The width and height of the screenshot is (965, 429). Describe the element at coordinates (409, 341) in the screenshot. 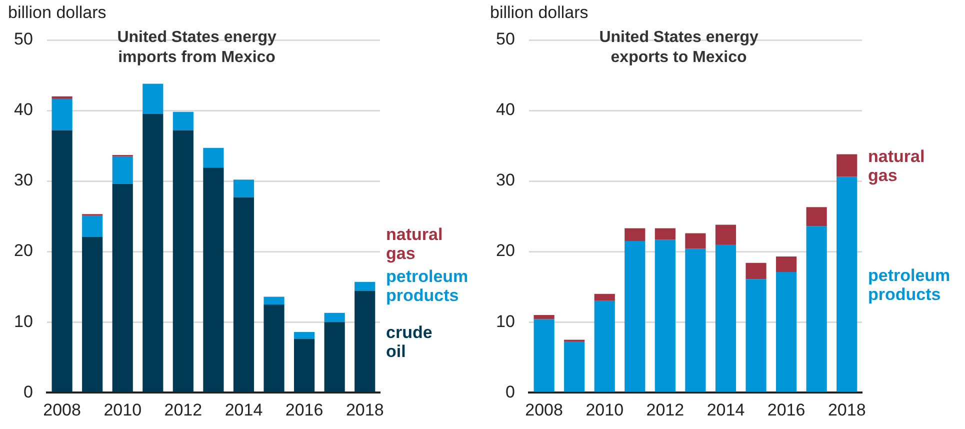

I see `series-label: crude oil` at that location.